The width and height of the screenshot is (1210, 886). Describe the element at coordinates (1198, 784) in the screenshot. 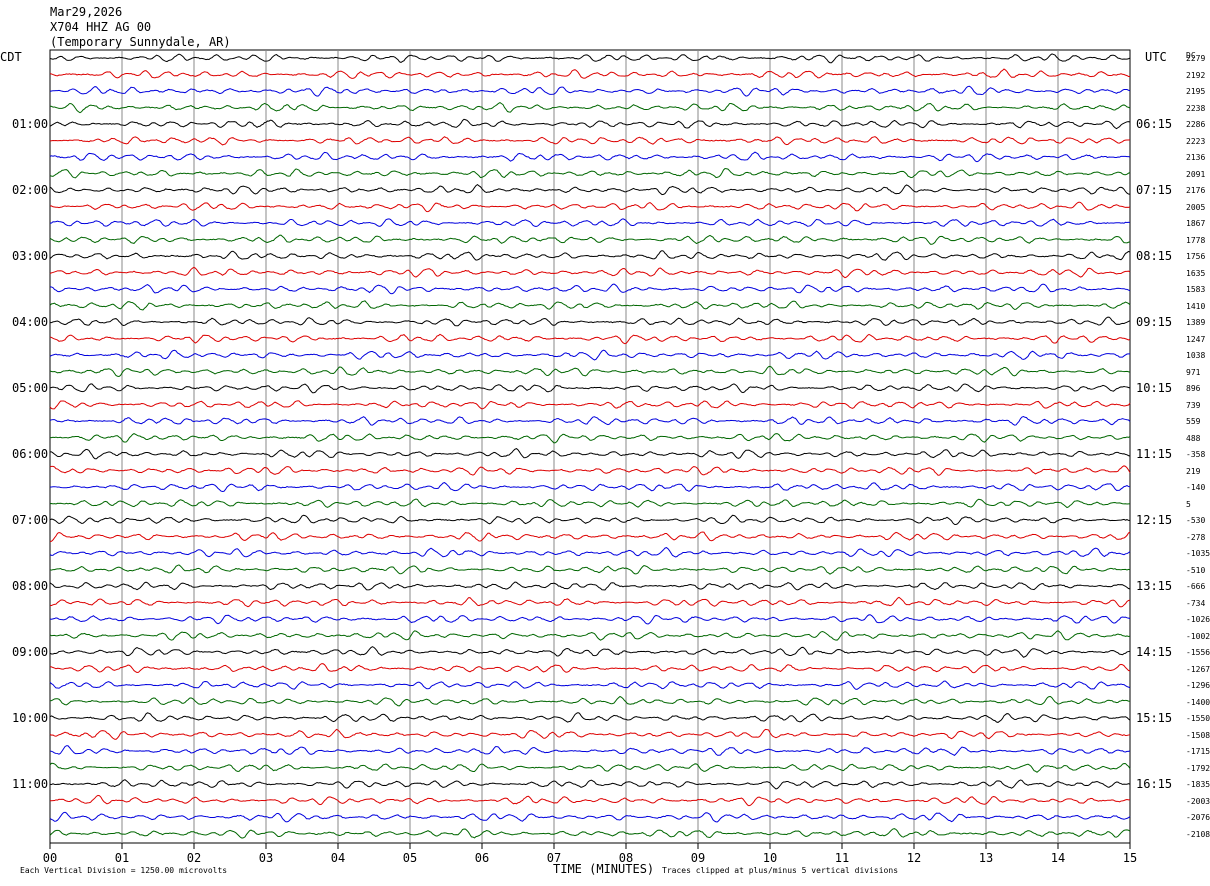

I see `dc-offset-label: -1835` at that location.